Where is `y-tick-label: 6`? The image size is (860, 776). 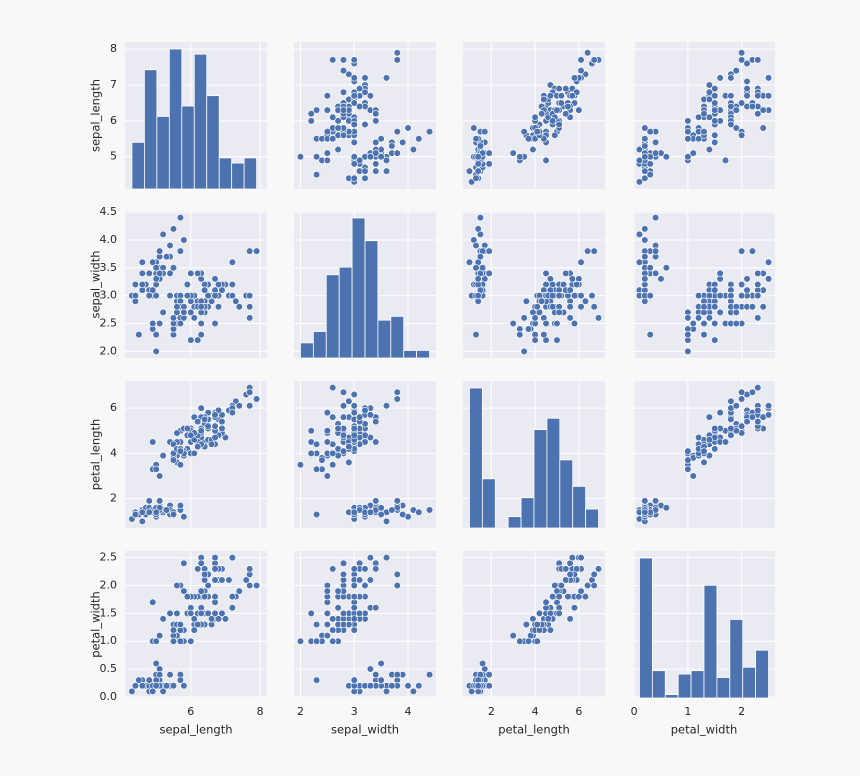 y-tick-label: 6 is located at coordinates (113, 120).